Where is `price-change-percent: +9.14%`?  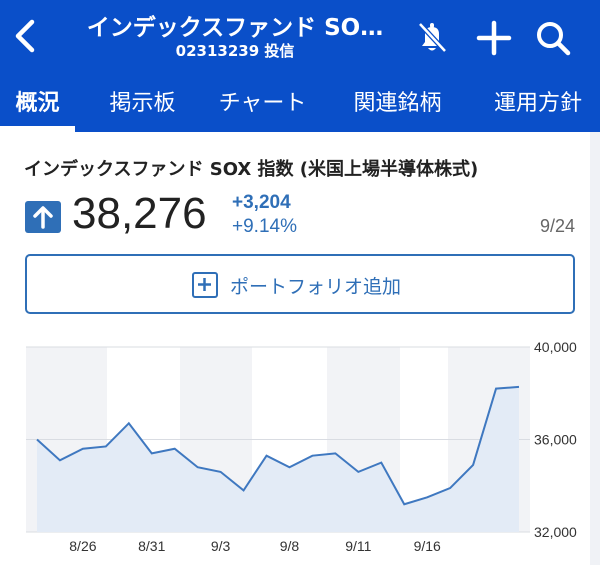
price-change-percent: +9.14% is located at coordinates (264, 226).